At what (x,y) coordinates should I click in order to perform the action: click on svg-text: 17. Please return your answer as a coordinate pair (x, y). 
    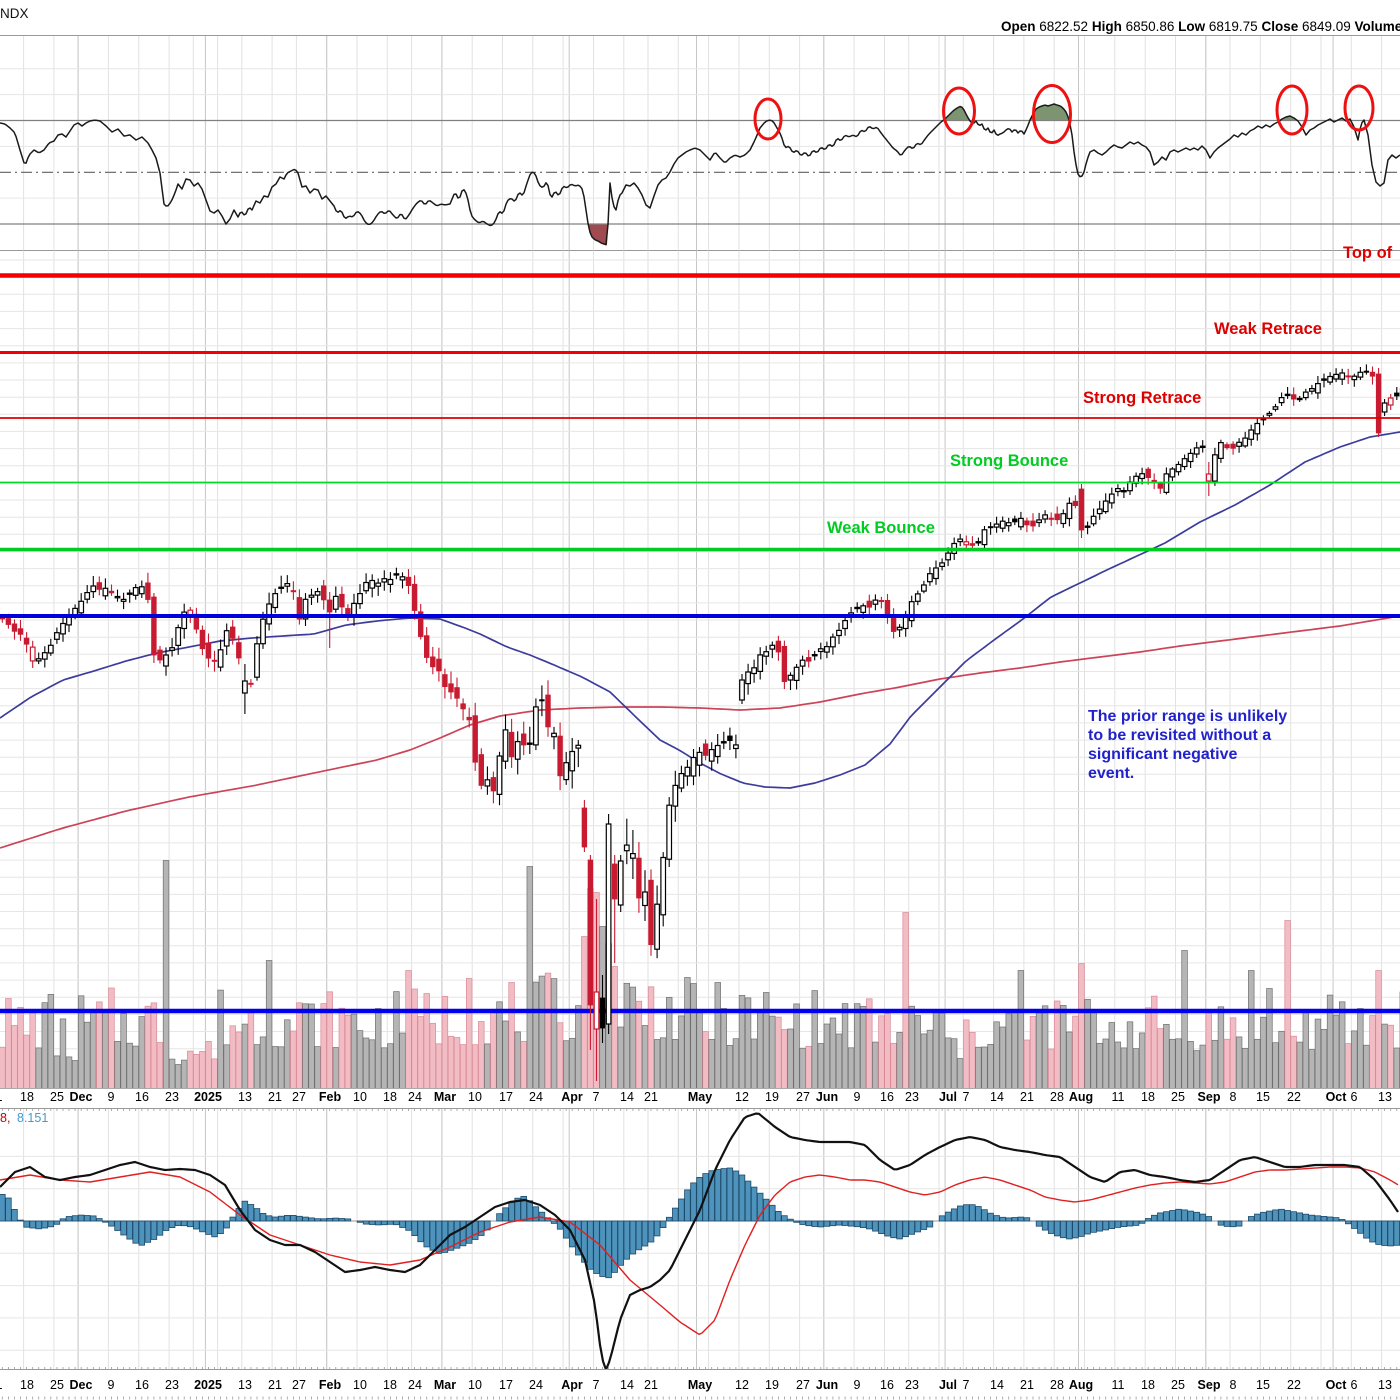
    Looking at the image, I should click on (506, 1097).